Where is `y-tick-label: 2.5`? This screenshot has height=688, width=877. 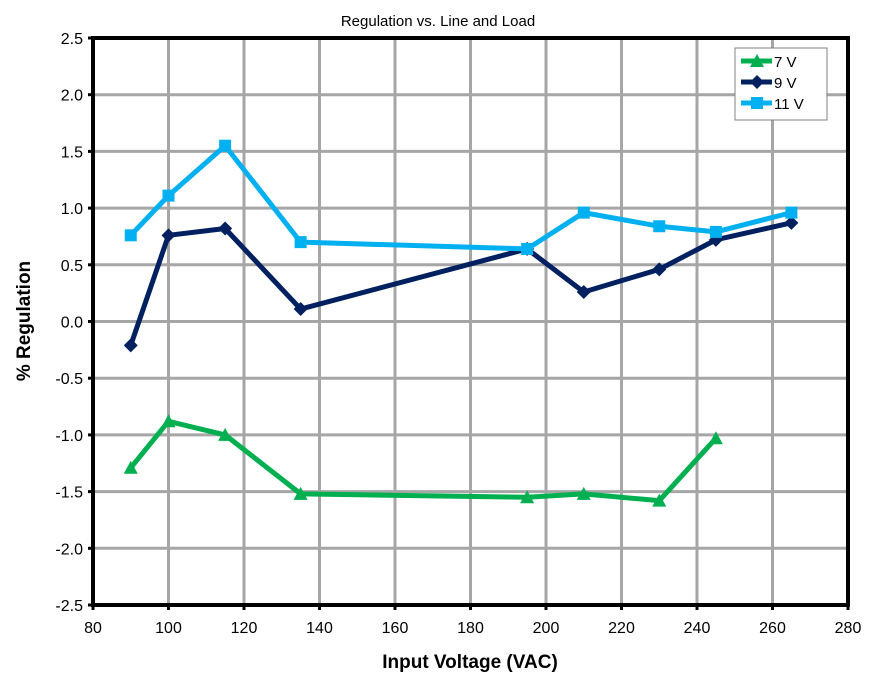 y-tick-label: 2.5 is located at coordinates (72, 39).